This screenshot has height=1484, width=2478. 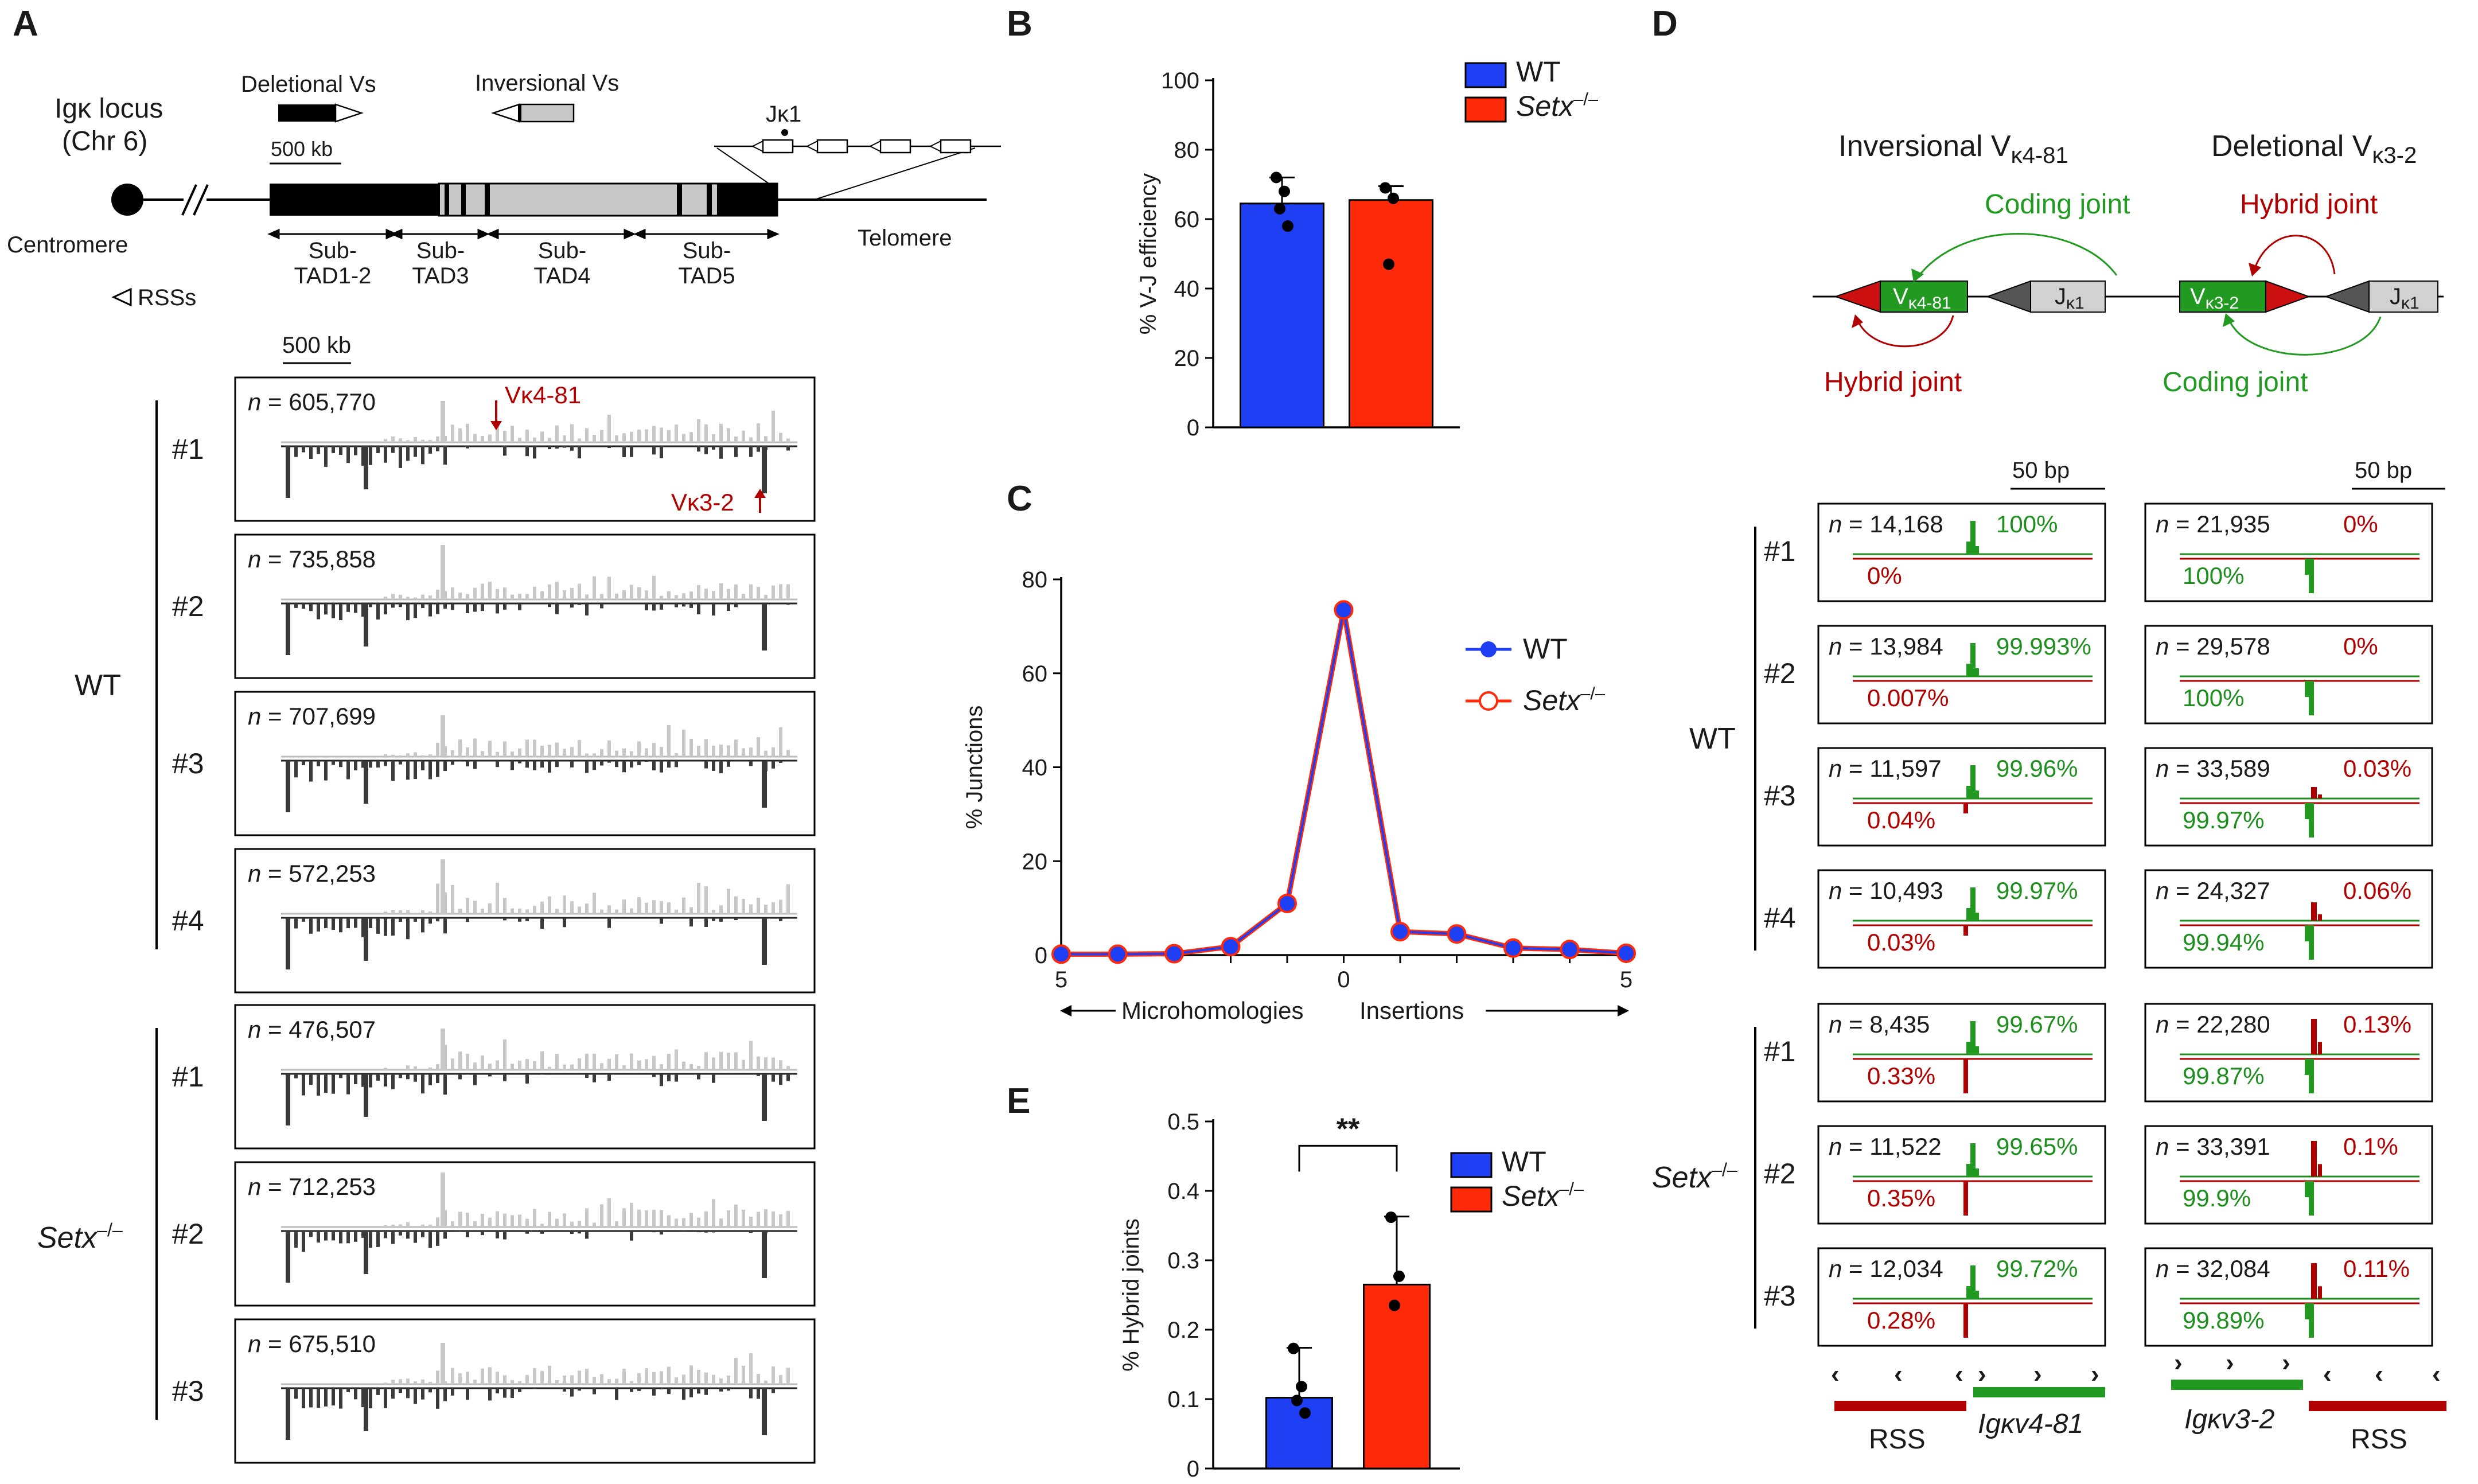 What do you see at coordinates (1019, 24) in the screenshot?
I see `panel-b-letter: B` at bounding box center [1019, 24].